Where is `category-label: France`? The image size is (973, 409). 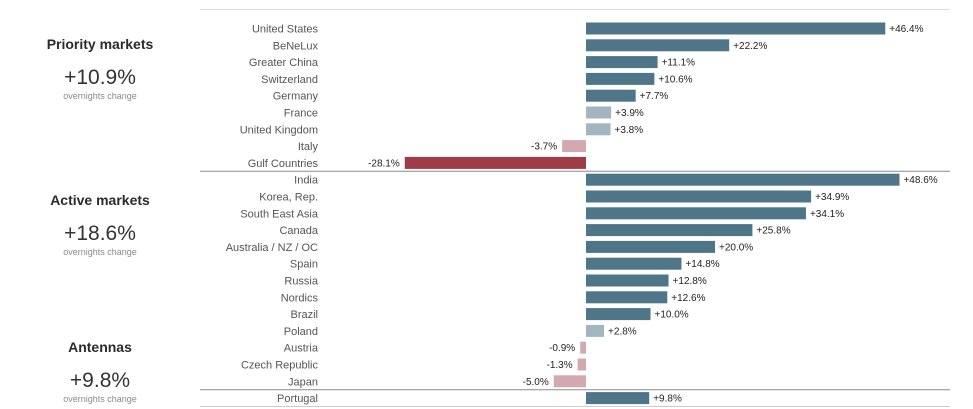
category-label: France is located at coordinates (301, 114).